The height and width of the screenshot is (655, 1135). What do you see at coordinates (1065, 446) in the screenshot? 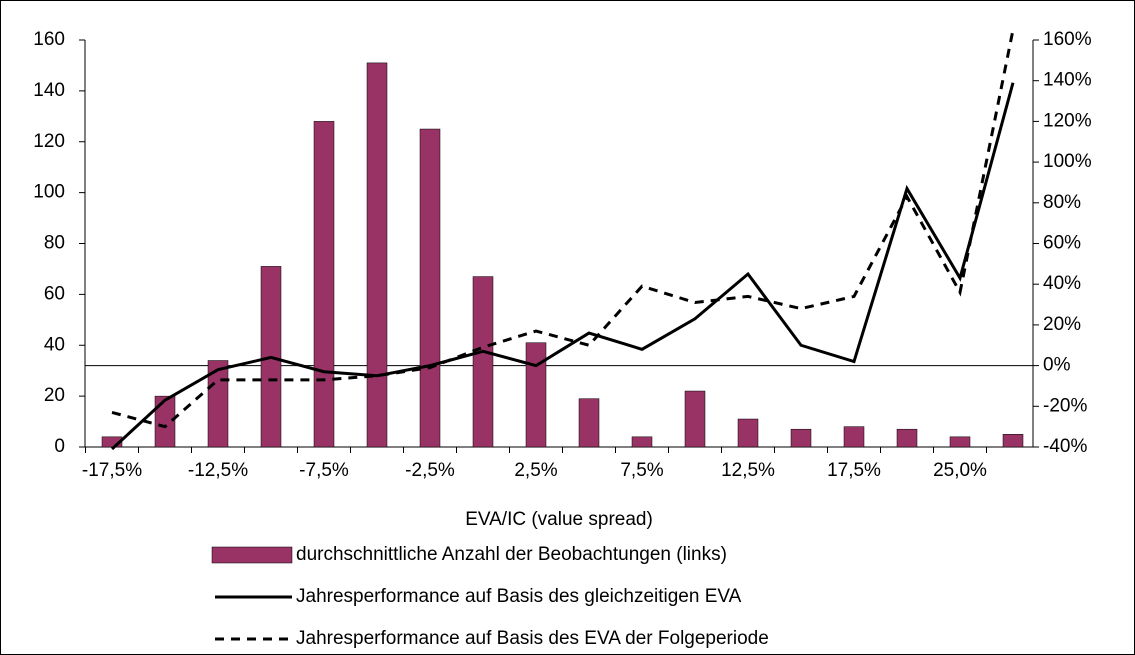
I see `y2-tick-label: -40%` at bounding box center [1065, 446].